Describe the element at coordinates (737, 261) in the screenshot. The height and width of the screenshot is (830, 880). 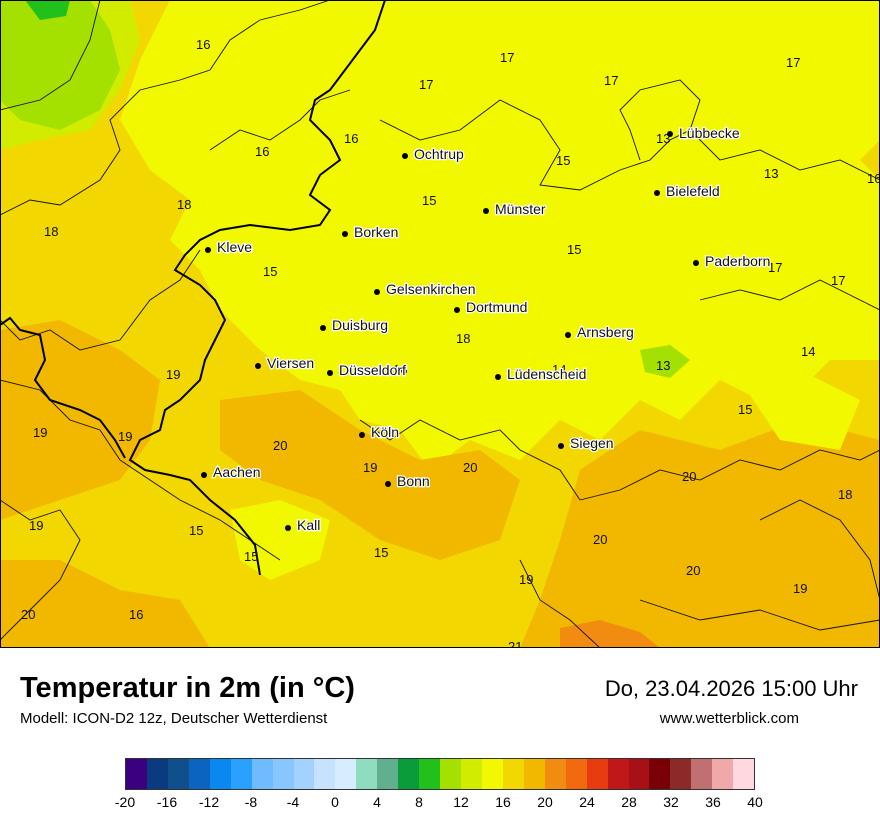
I see `city-label: Paderborn` at that location.